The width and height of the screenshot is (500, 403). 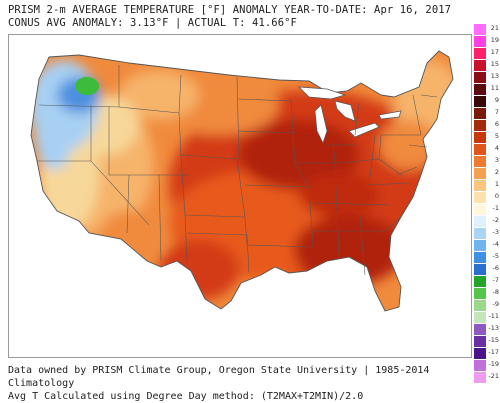 I want to click on legend-label: 4, so click(x=496, y=148).